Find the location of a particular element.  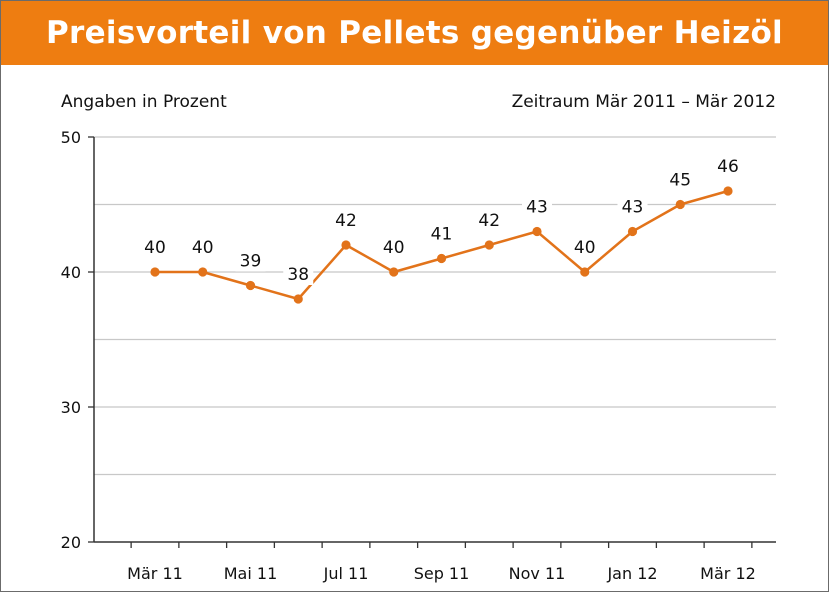

data-label: 39 is located at coordinates (251, 262).